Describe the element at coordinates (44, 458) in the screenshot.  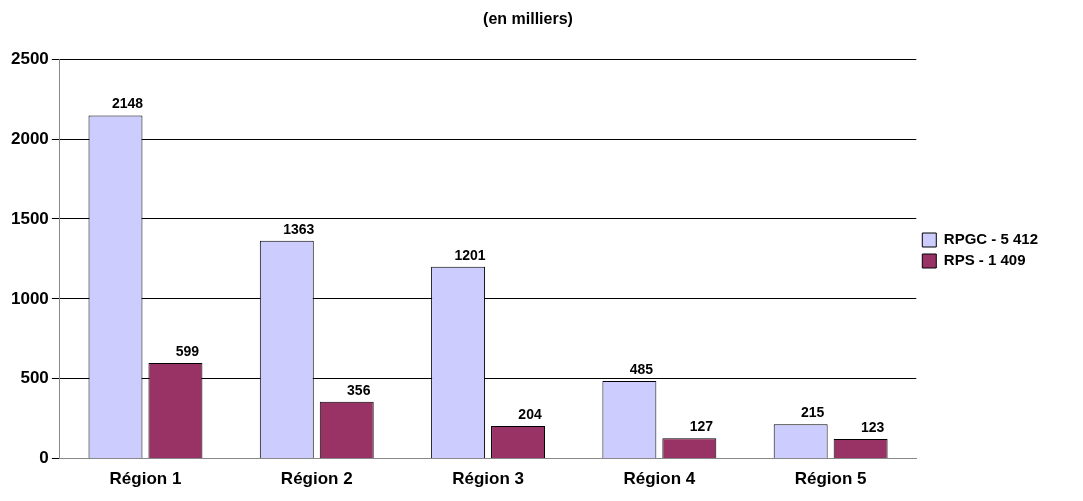
I see `y-tick-label: 0` at that location.